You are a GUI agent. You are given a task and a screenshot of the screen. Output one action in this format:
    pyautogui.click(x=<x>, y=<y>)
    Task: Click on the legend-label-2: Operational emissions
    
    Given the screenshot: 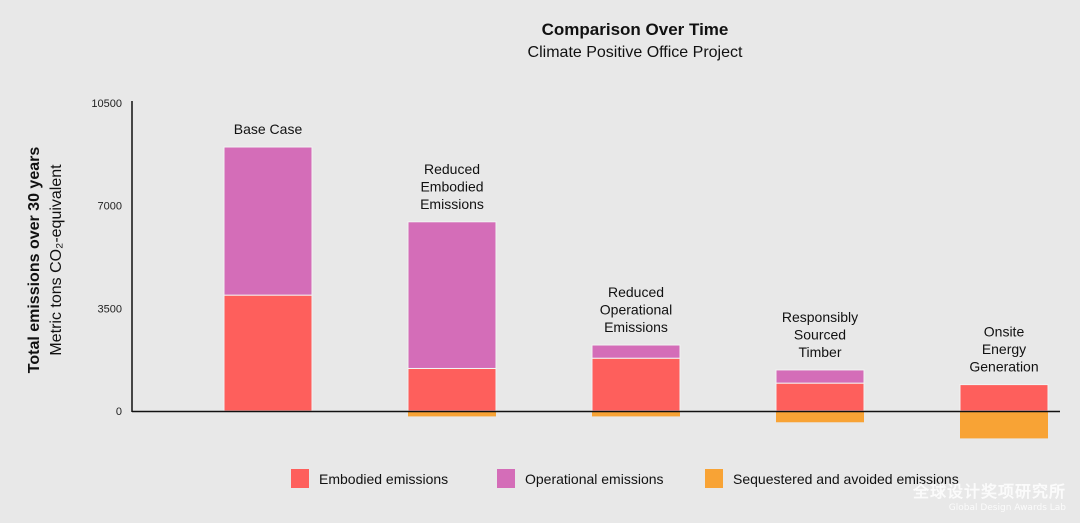 What is the action you would take?
    pyautogui.click(x=594, y=479)
    